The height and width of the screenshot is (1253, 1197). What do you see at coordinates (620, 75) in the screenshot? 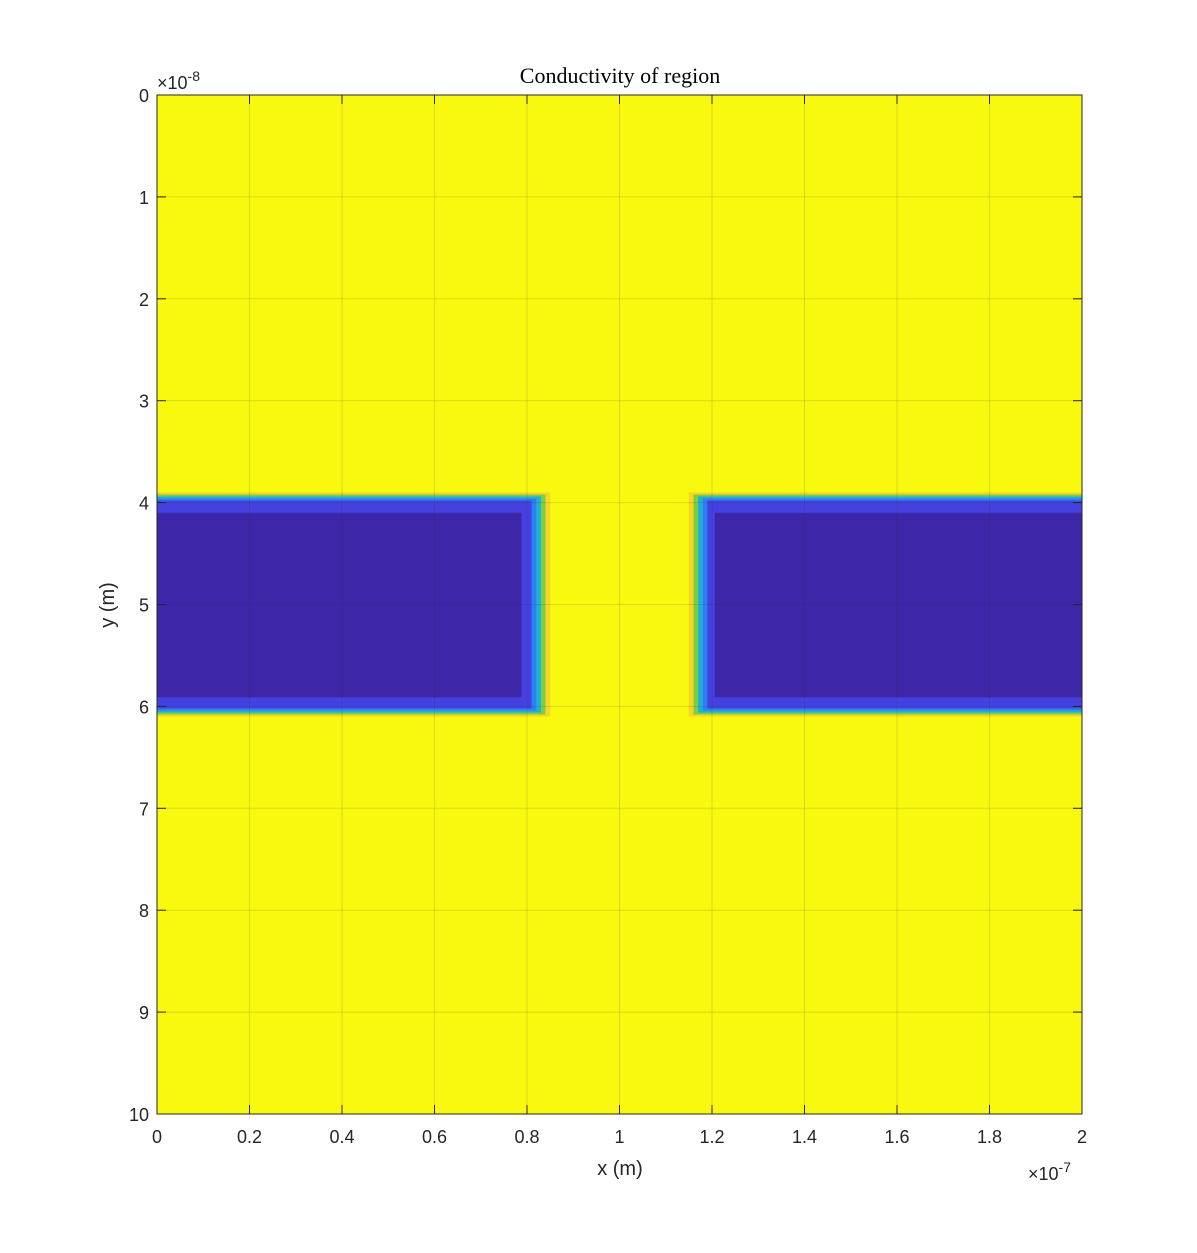
I see `chart-title: Conductivity of region` at bounding box center [620, 75].